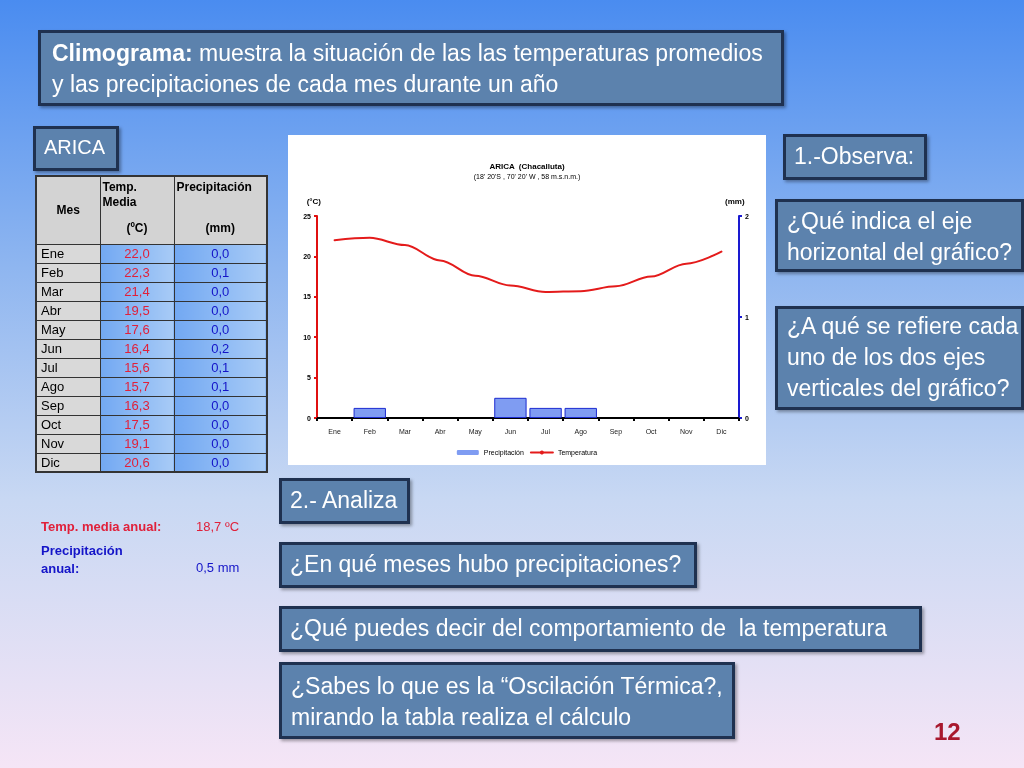  I want to click on text: 17,6, so click(137, 329).